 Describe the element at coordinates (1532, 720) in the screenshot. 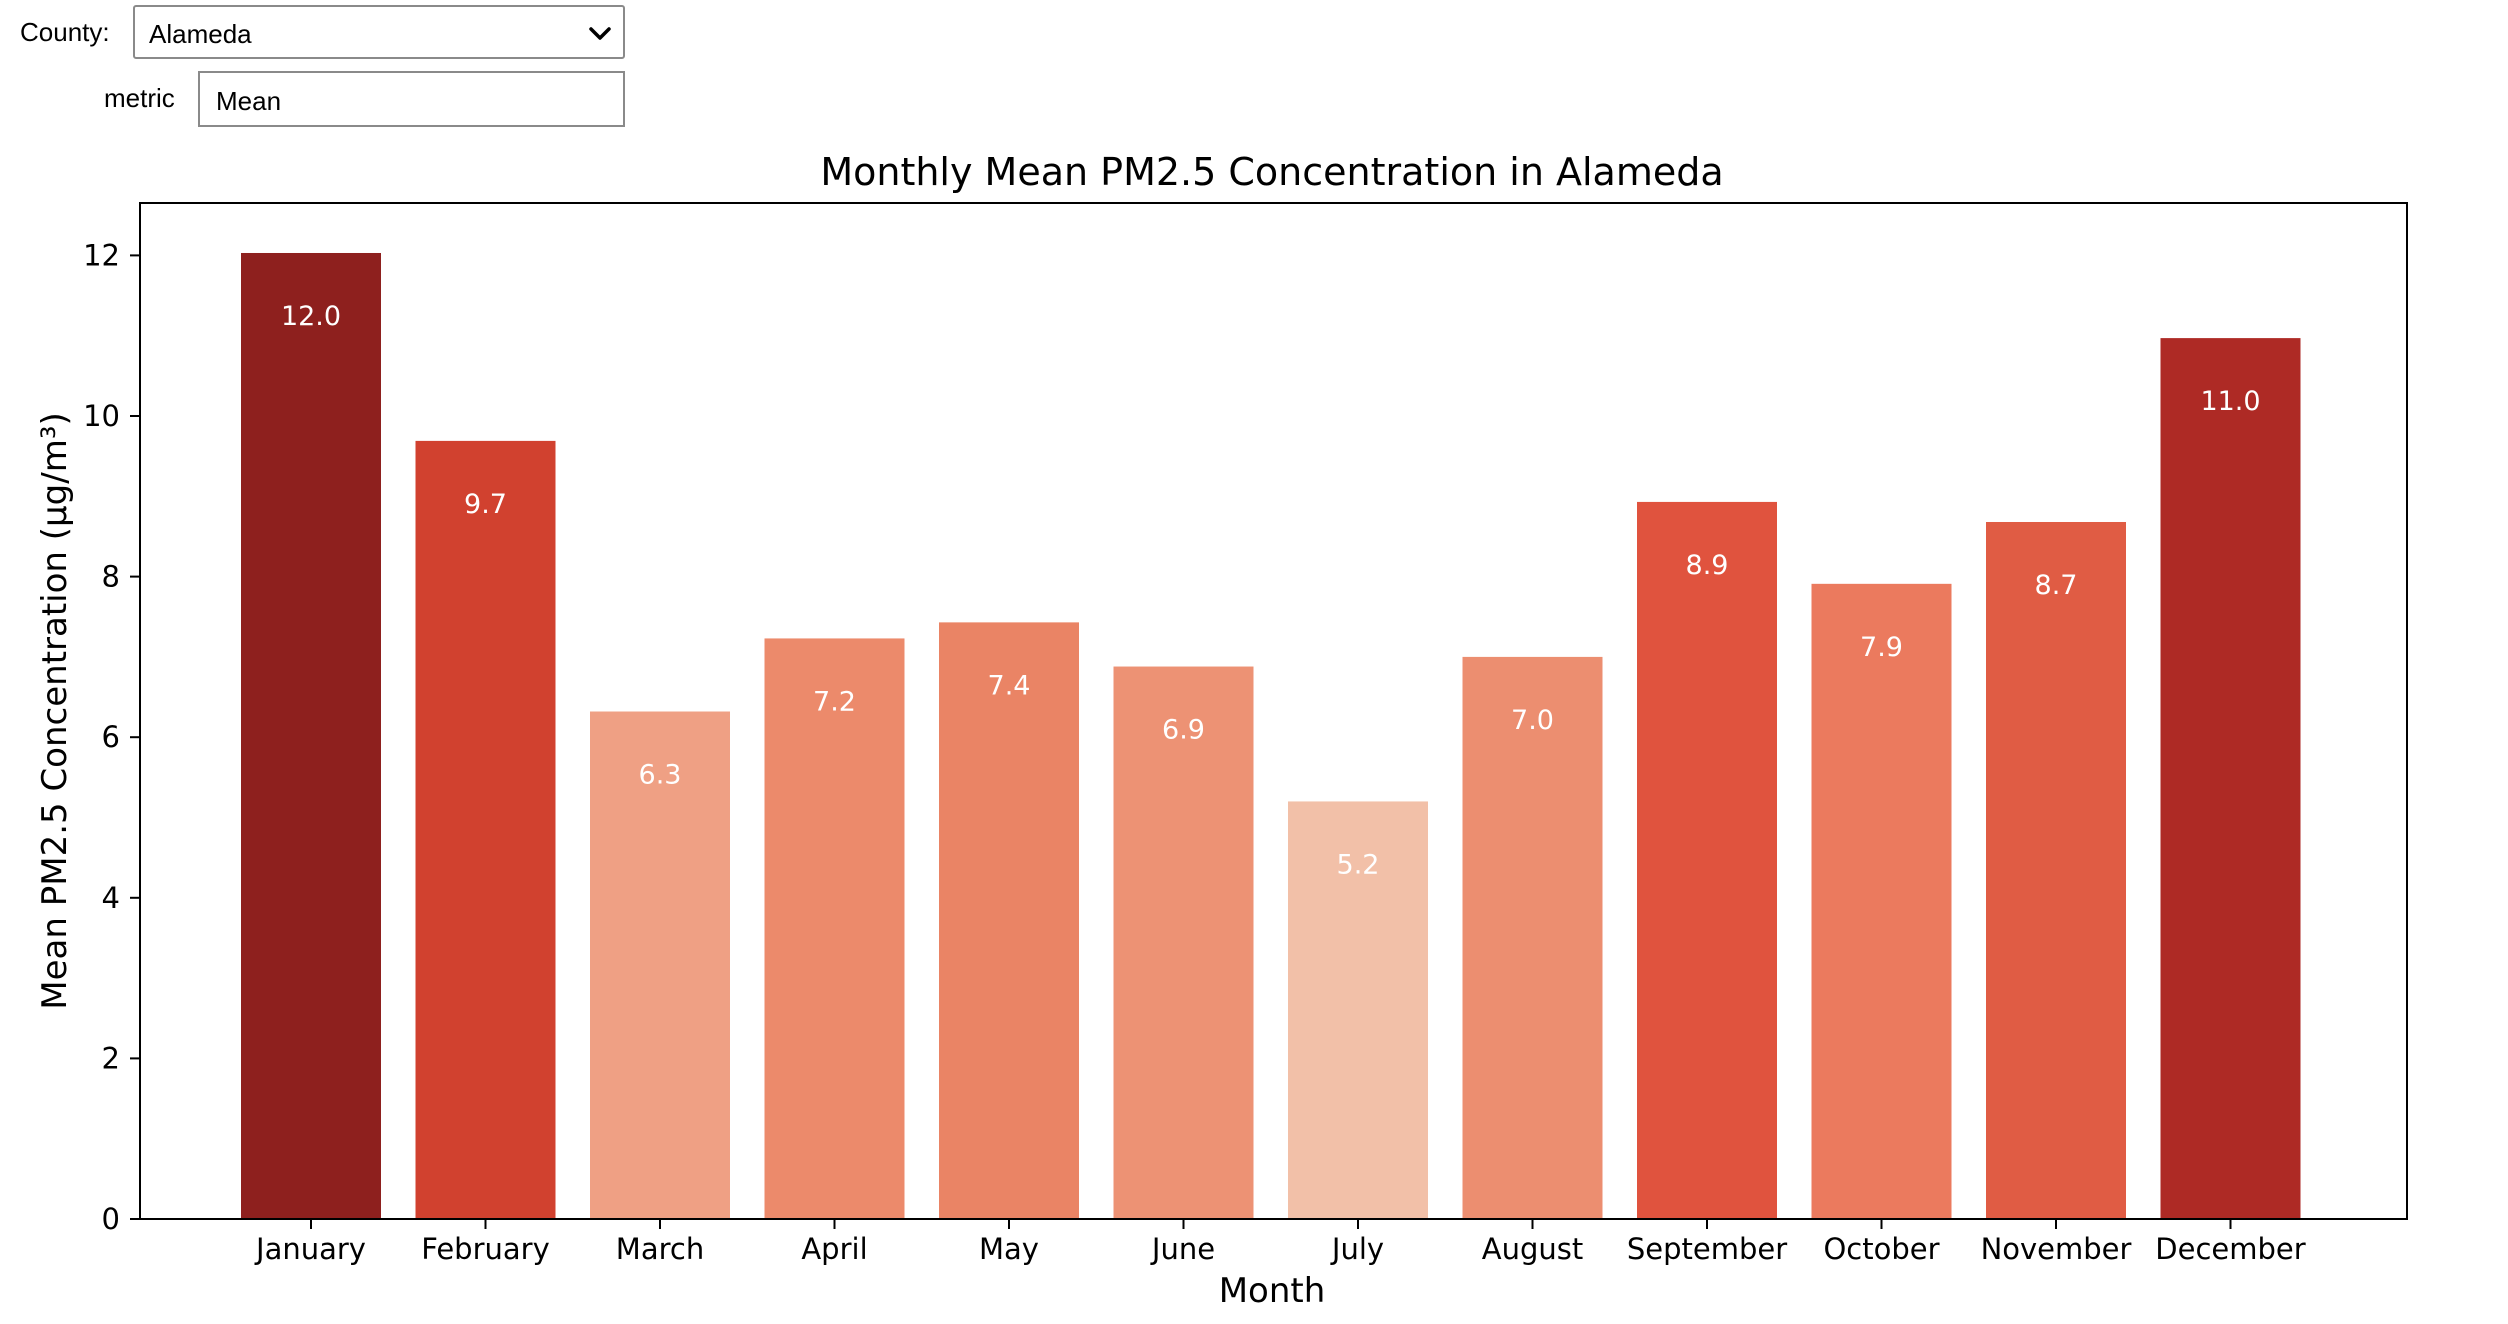

I see `bar-value-label: 7.0` at that location.